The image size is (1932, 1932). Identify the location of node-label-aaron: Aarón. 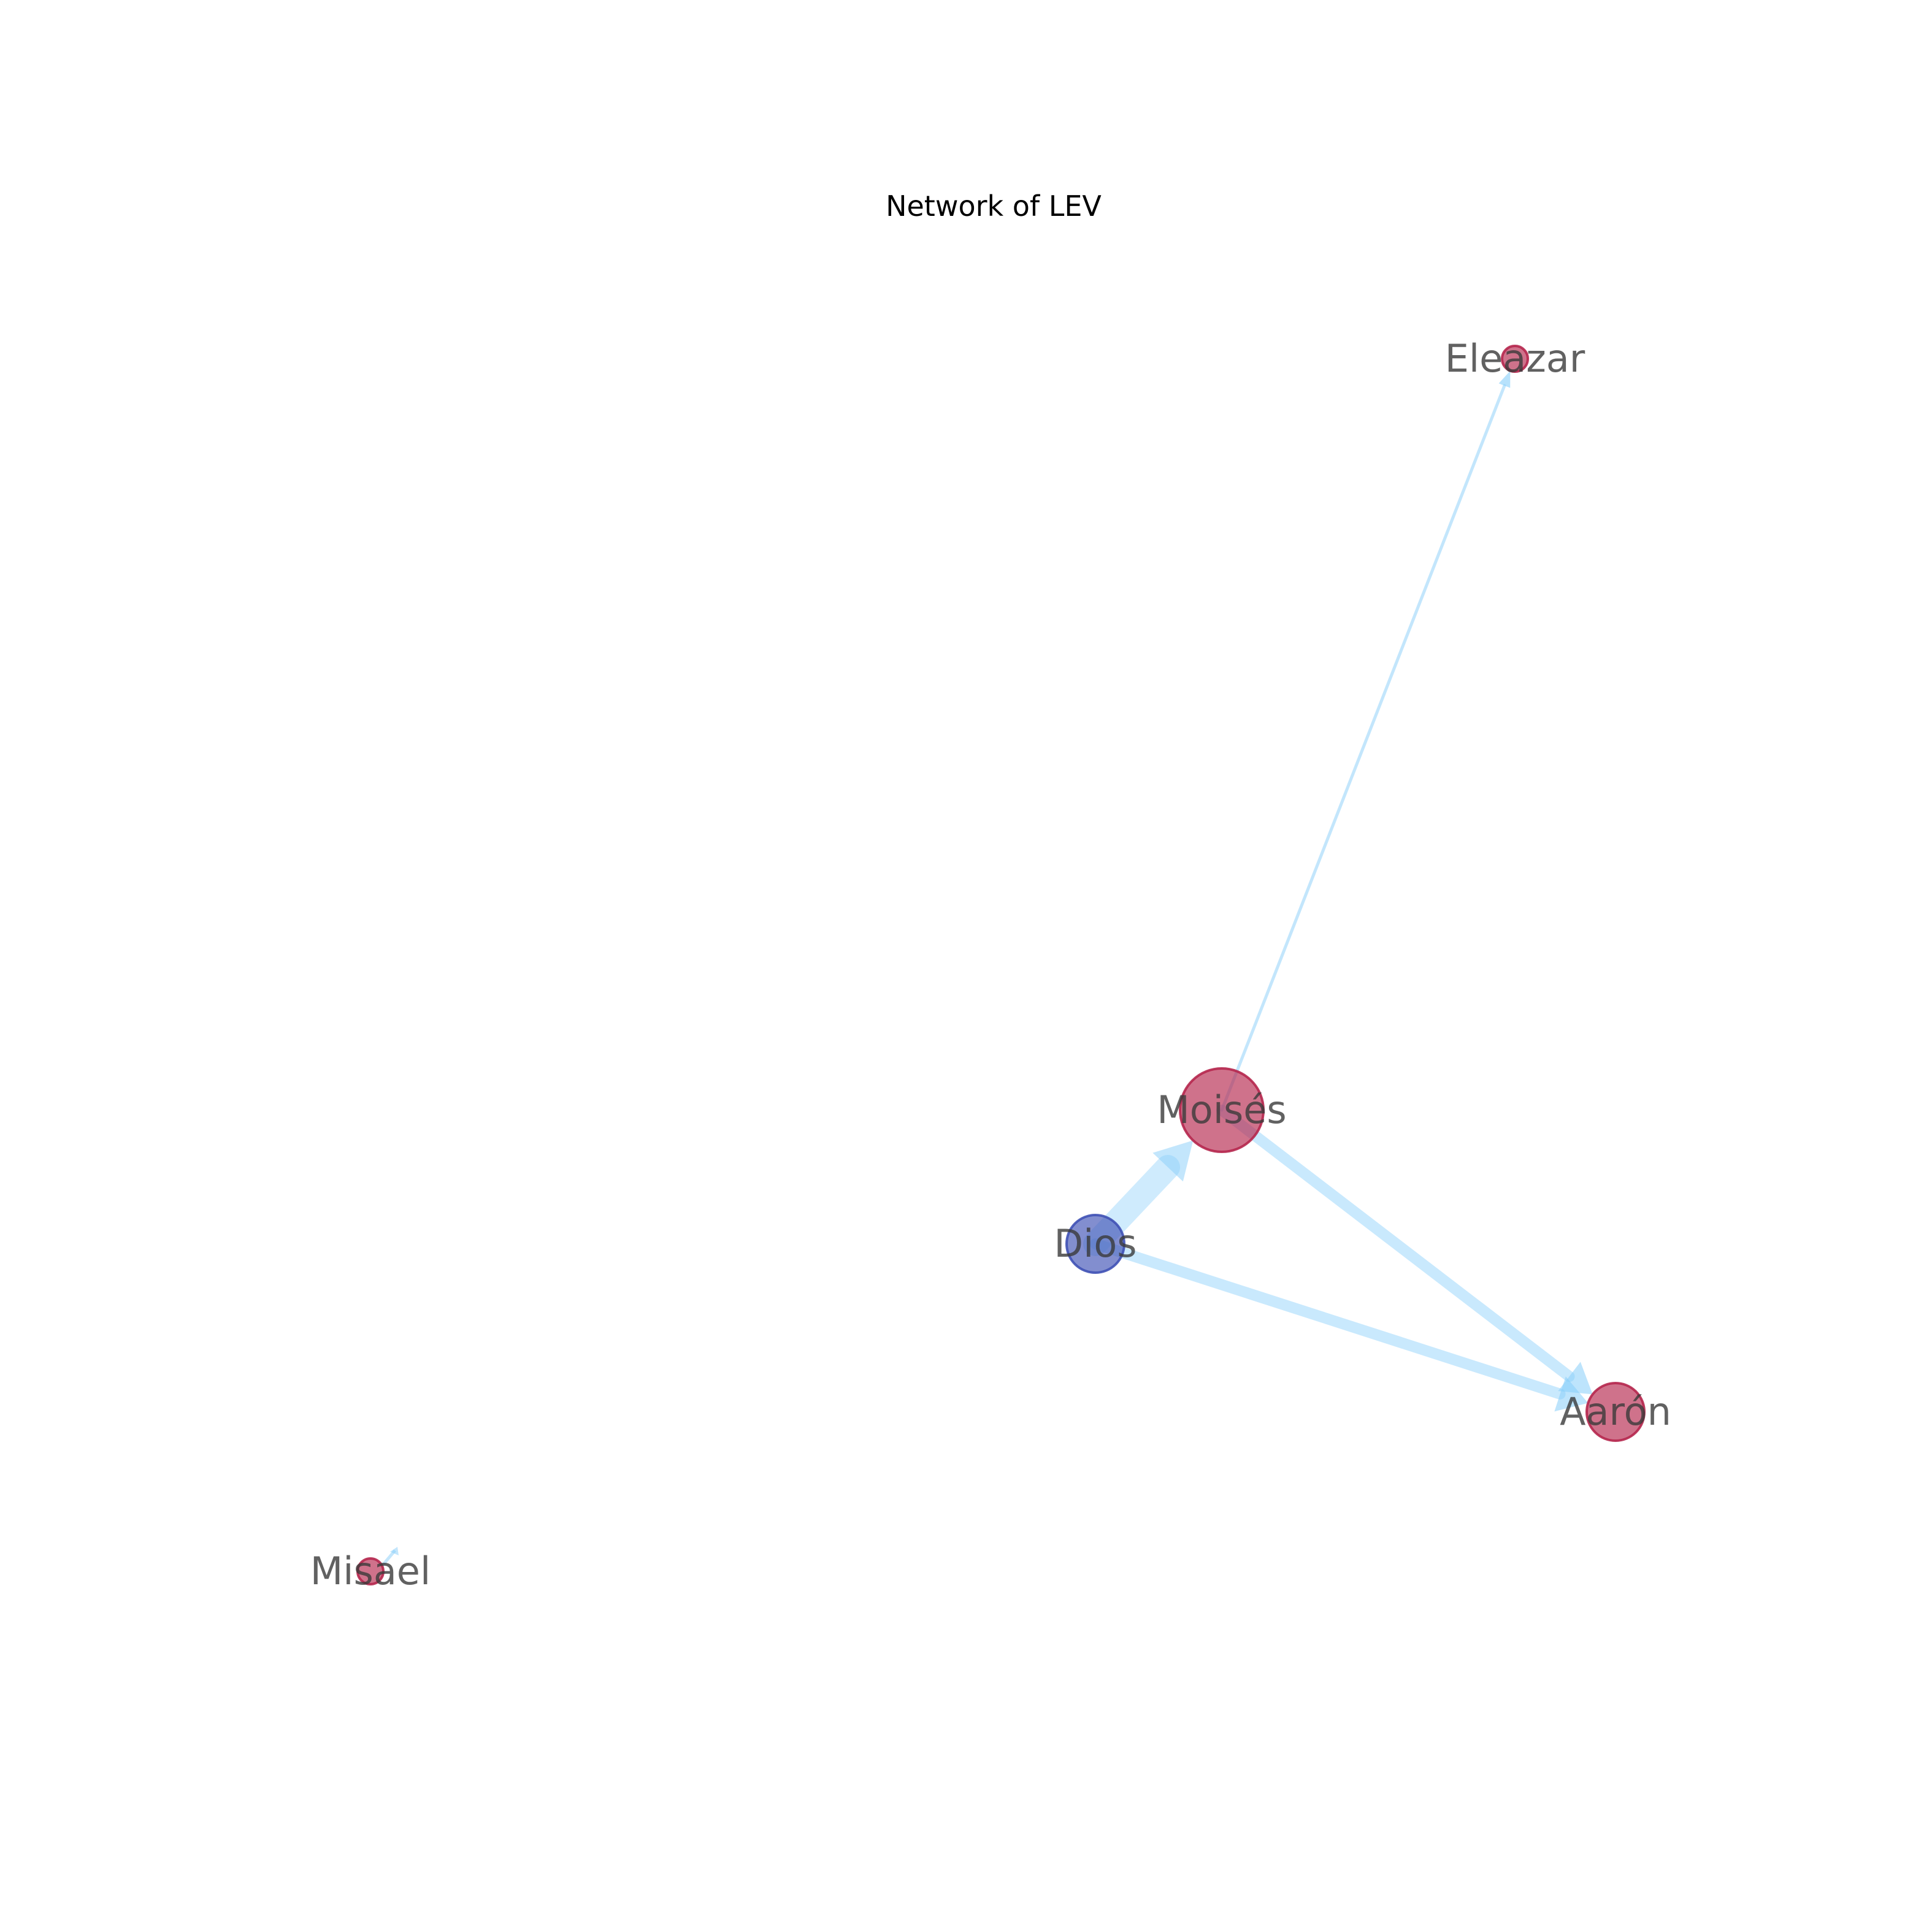
(1615, 1411).